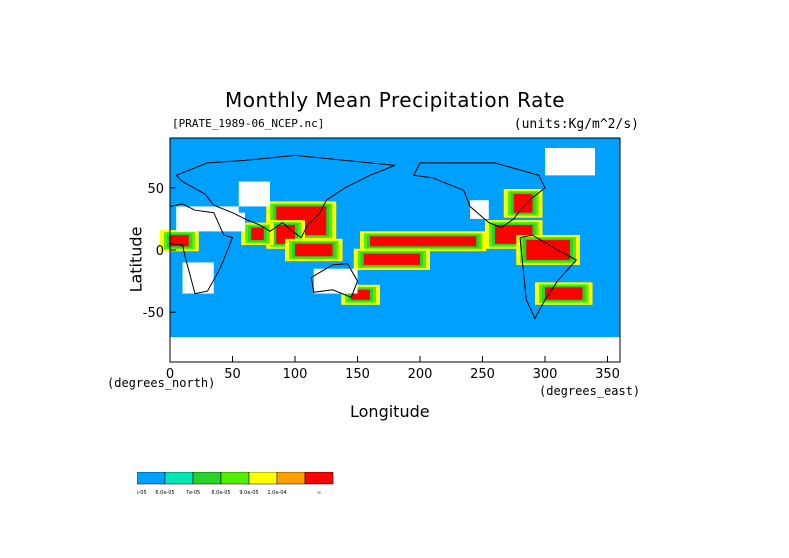 The height and width of the screenshot is (558, 789). Describe the element at coordinates (193, 493) in the screenshot. I see `colorbar-label: 7e-05` at that location.